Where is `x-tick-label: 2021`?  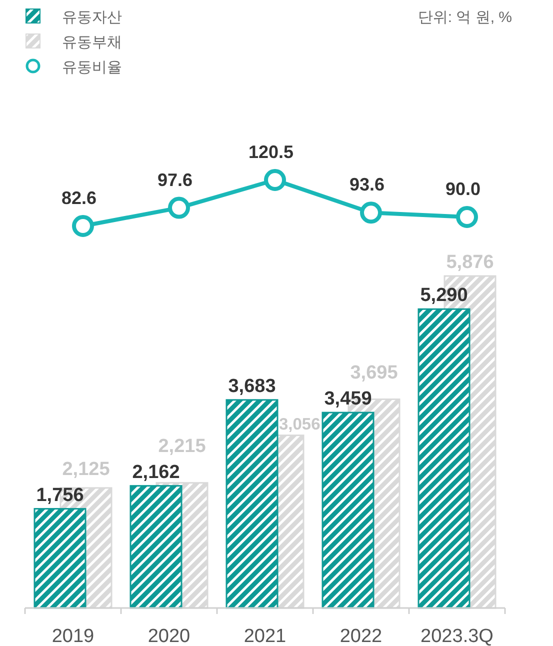 x-tick-label: 2021 is located at coordinates (265, 636).